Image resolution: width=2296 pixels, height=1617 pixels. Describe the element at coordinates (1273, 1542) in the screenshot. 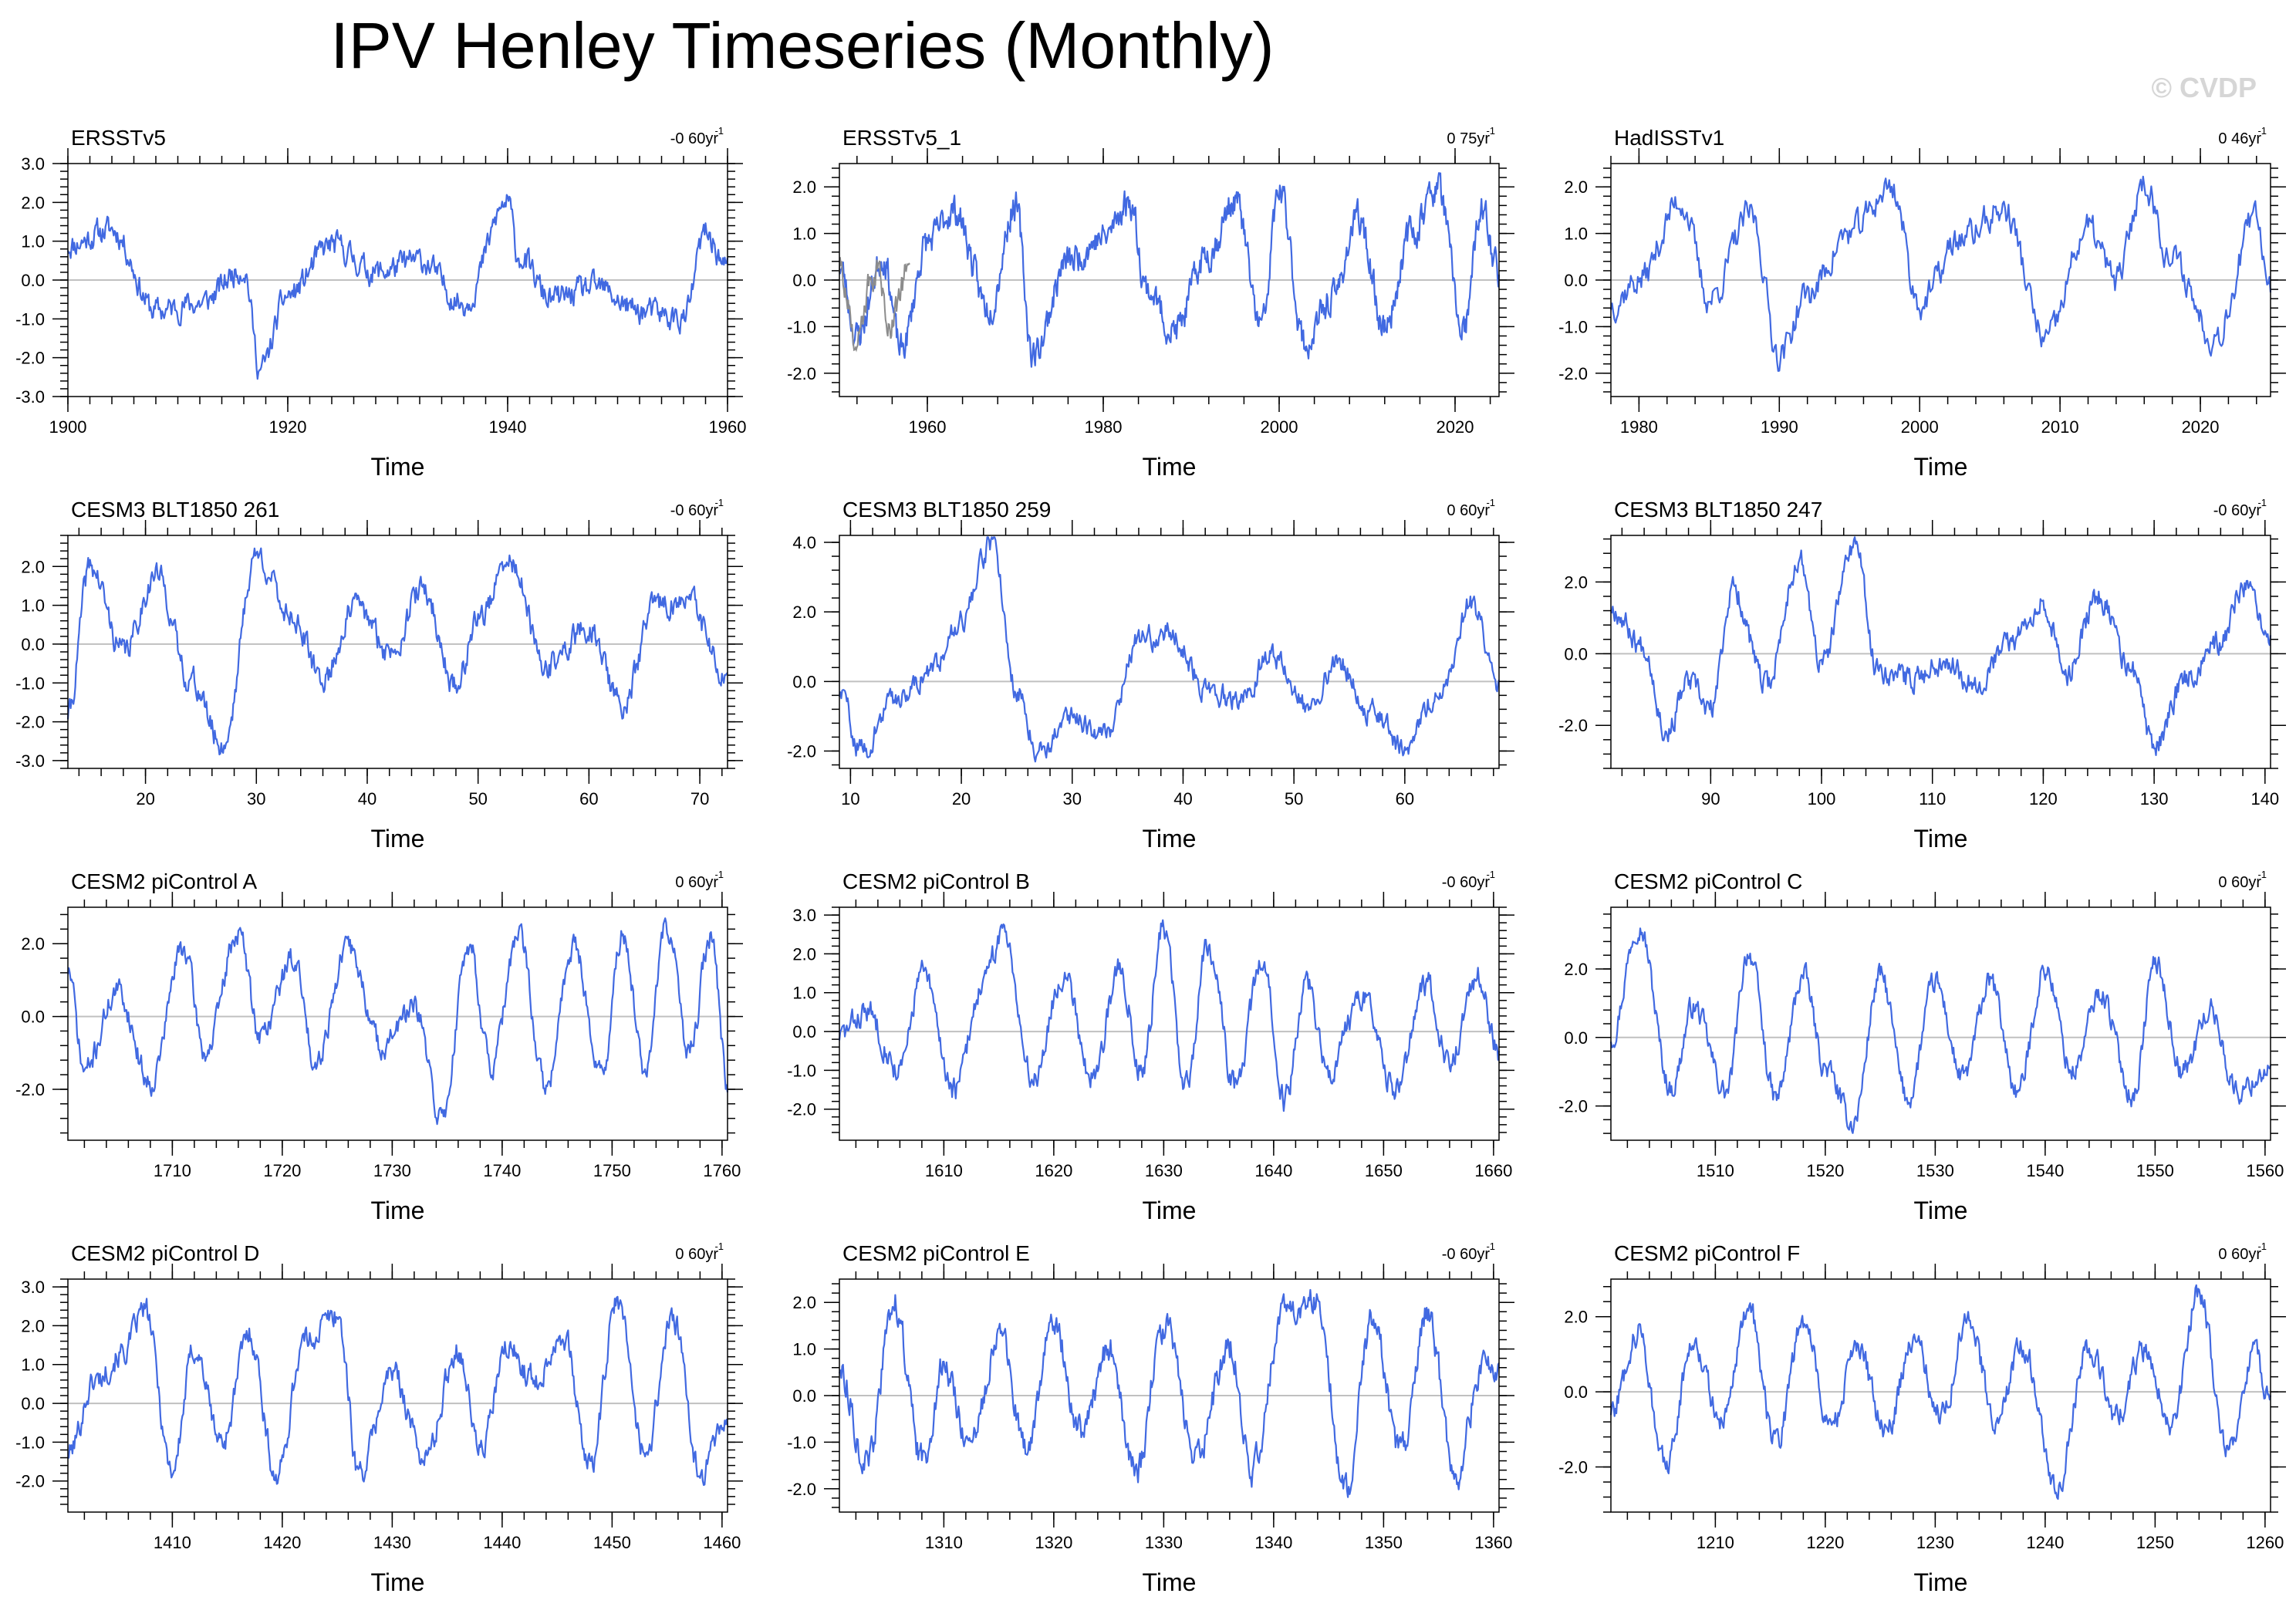

I see `x-tick-label: 1340` at that location.